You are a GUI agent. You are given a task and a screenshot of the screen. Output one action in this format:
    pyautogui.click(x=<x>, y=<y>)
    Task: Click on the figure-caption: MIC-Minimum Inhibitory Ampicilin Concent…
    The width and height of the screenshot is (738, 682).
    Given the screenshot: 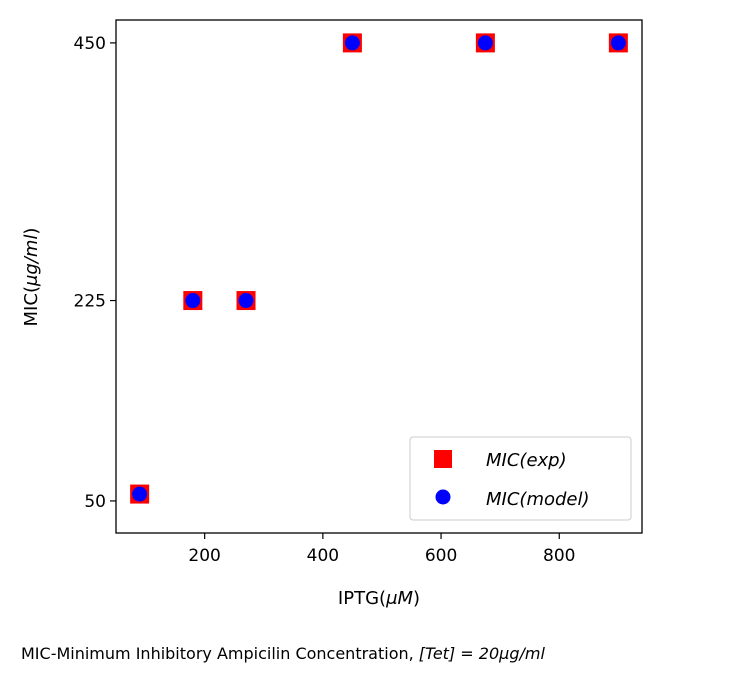 What is the action you would take?
    pyautogui.click(x=283, y=653)
    